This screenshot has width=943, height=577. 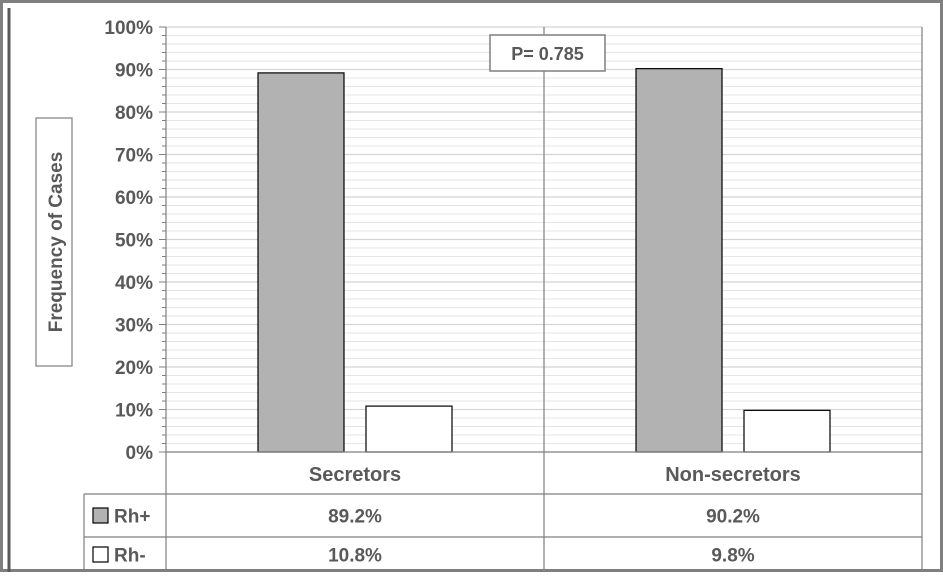 I want to click on y-axis-title-box: Frequency of Cases, so click(x=54, y=242).